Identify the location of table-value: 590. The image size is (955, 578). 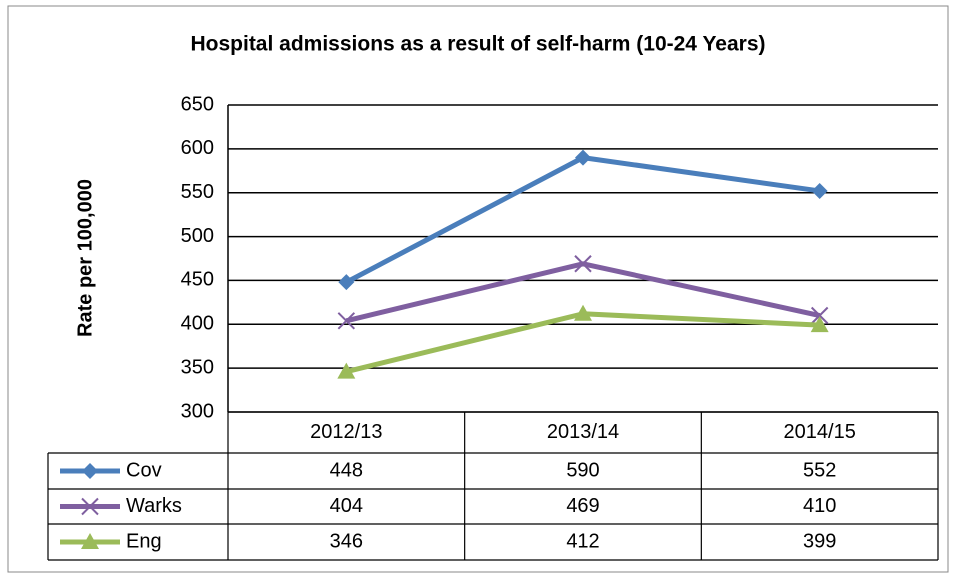
(582, 470).